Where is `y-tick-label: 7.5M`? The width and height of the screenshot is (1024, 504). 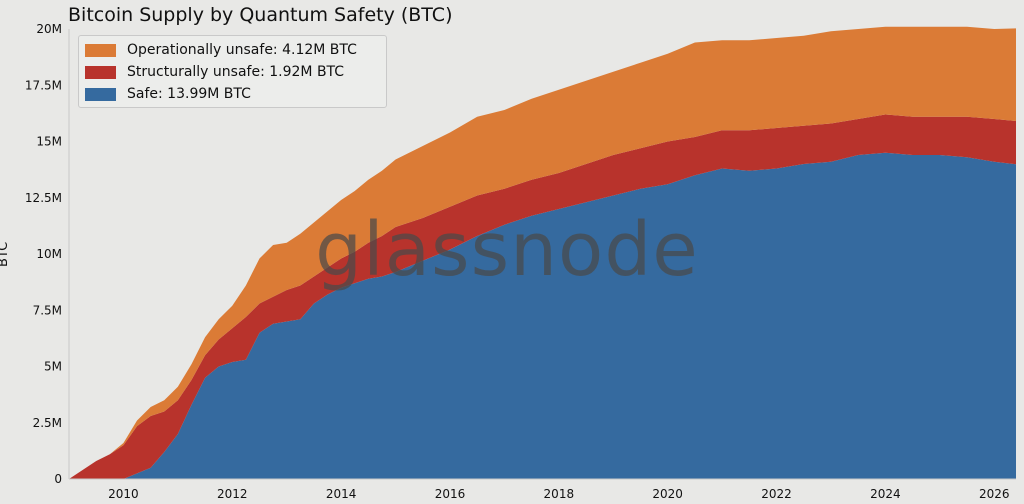
y-tick-label: 7.5M is located at coordinates (47, 310).